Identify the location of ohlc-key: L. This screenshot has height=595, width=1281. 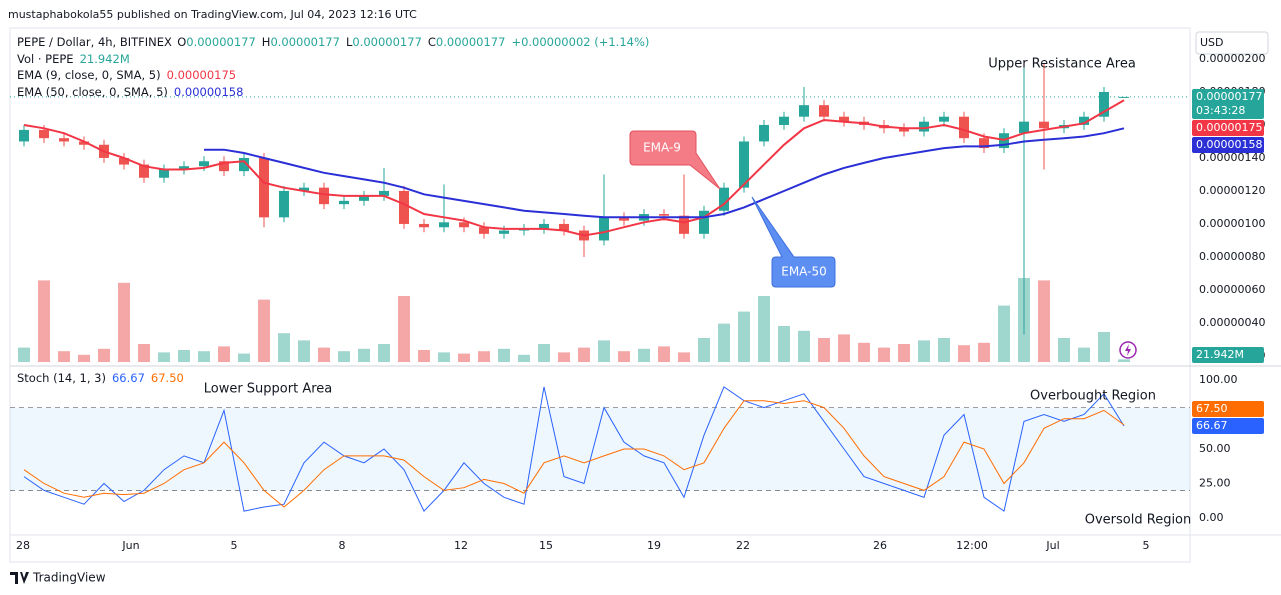
(349, 42).